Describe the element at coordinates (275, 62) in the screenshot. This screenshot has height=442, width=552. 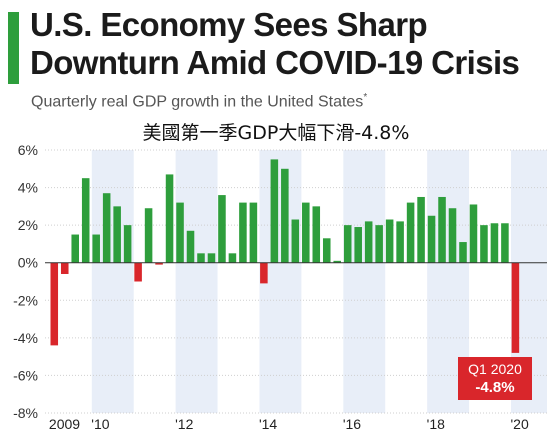
I see `title-line-2: Downturn Amid COVID-19 Crisis` at that location.